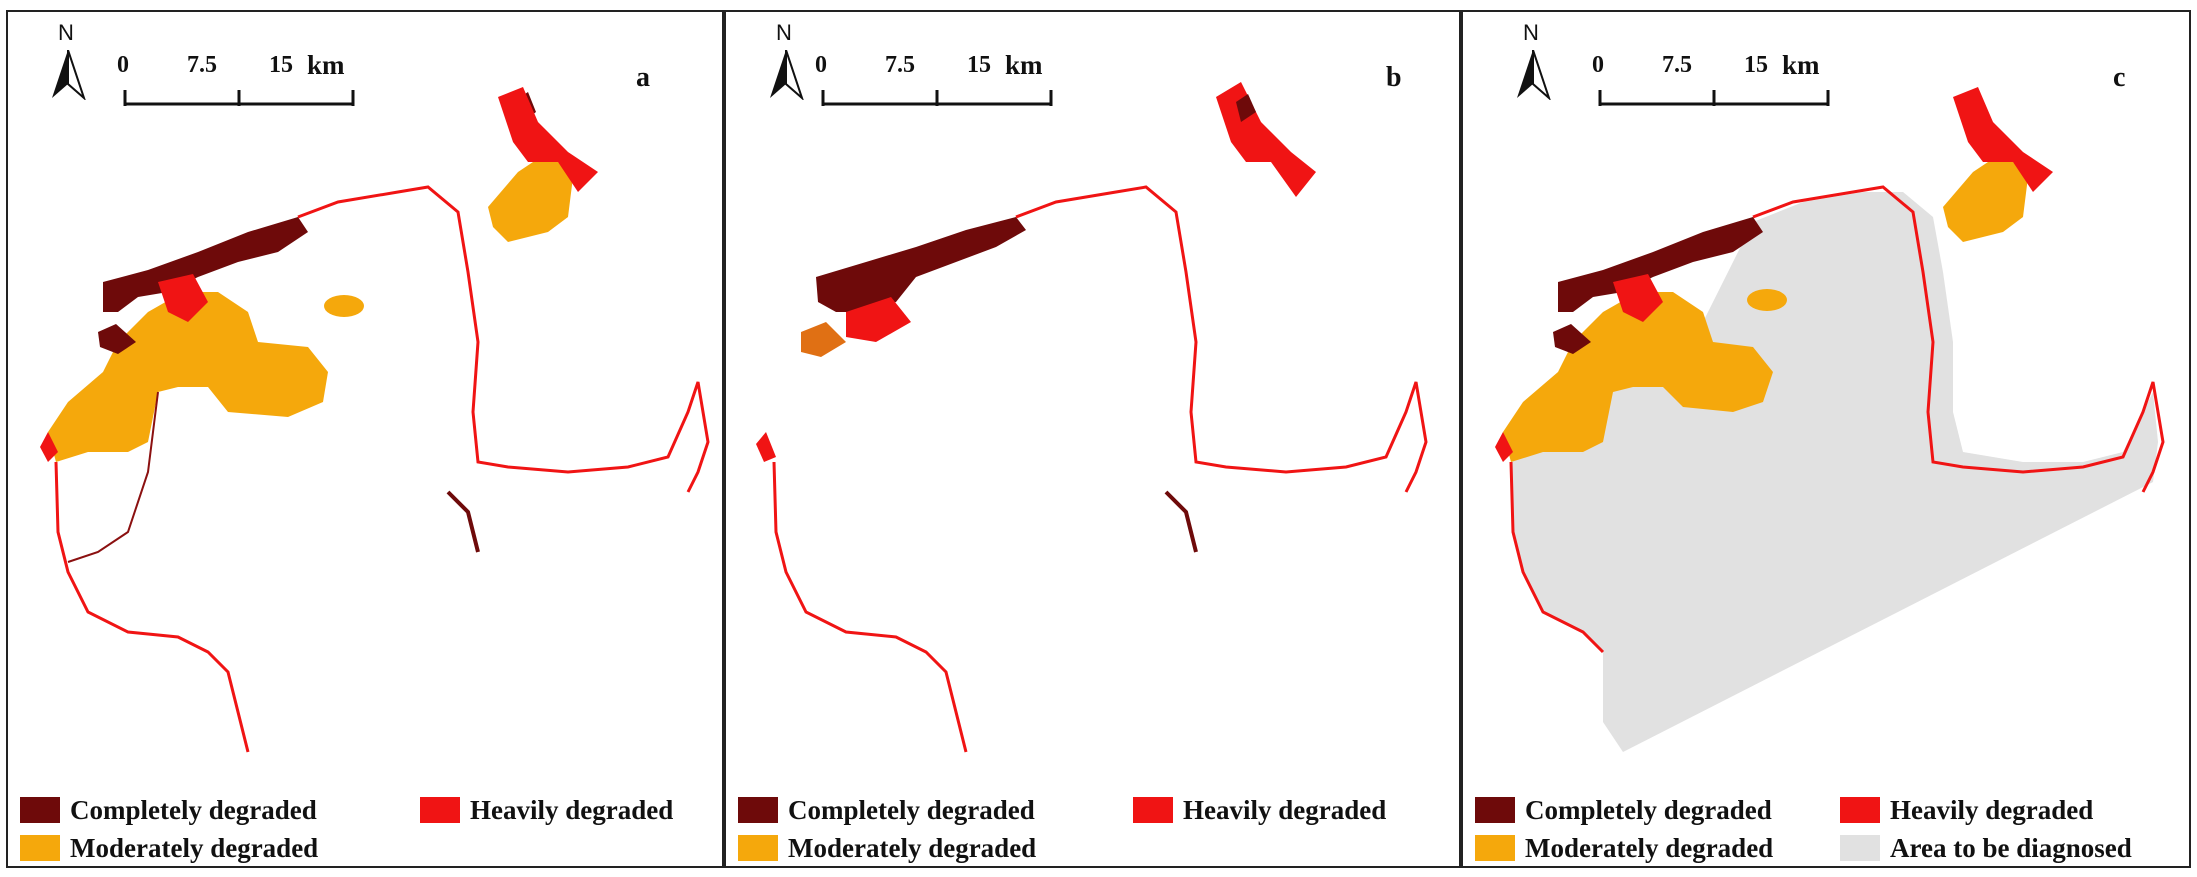  I want to click on panel-label: a, so click(643, 77).